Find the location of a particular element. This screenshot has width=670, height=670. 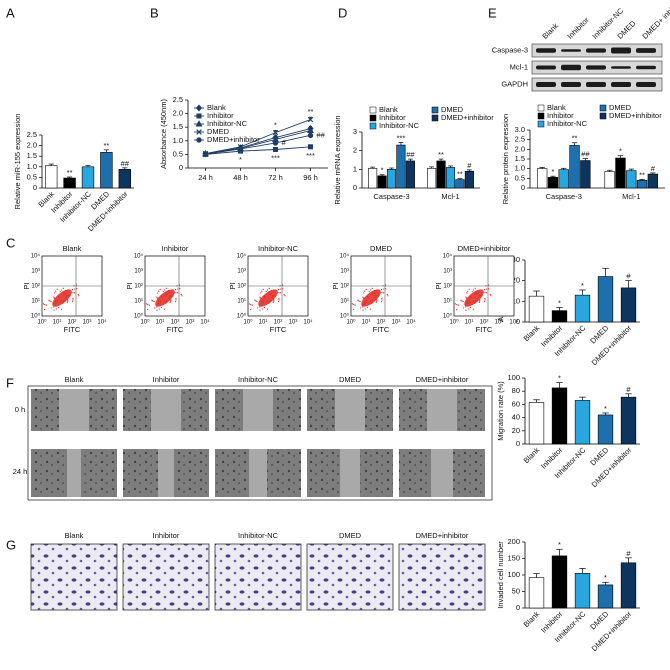

legend-label: Blank is located at coordinates (556, 107).